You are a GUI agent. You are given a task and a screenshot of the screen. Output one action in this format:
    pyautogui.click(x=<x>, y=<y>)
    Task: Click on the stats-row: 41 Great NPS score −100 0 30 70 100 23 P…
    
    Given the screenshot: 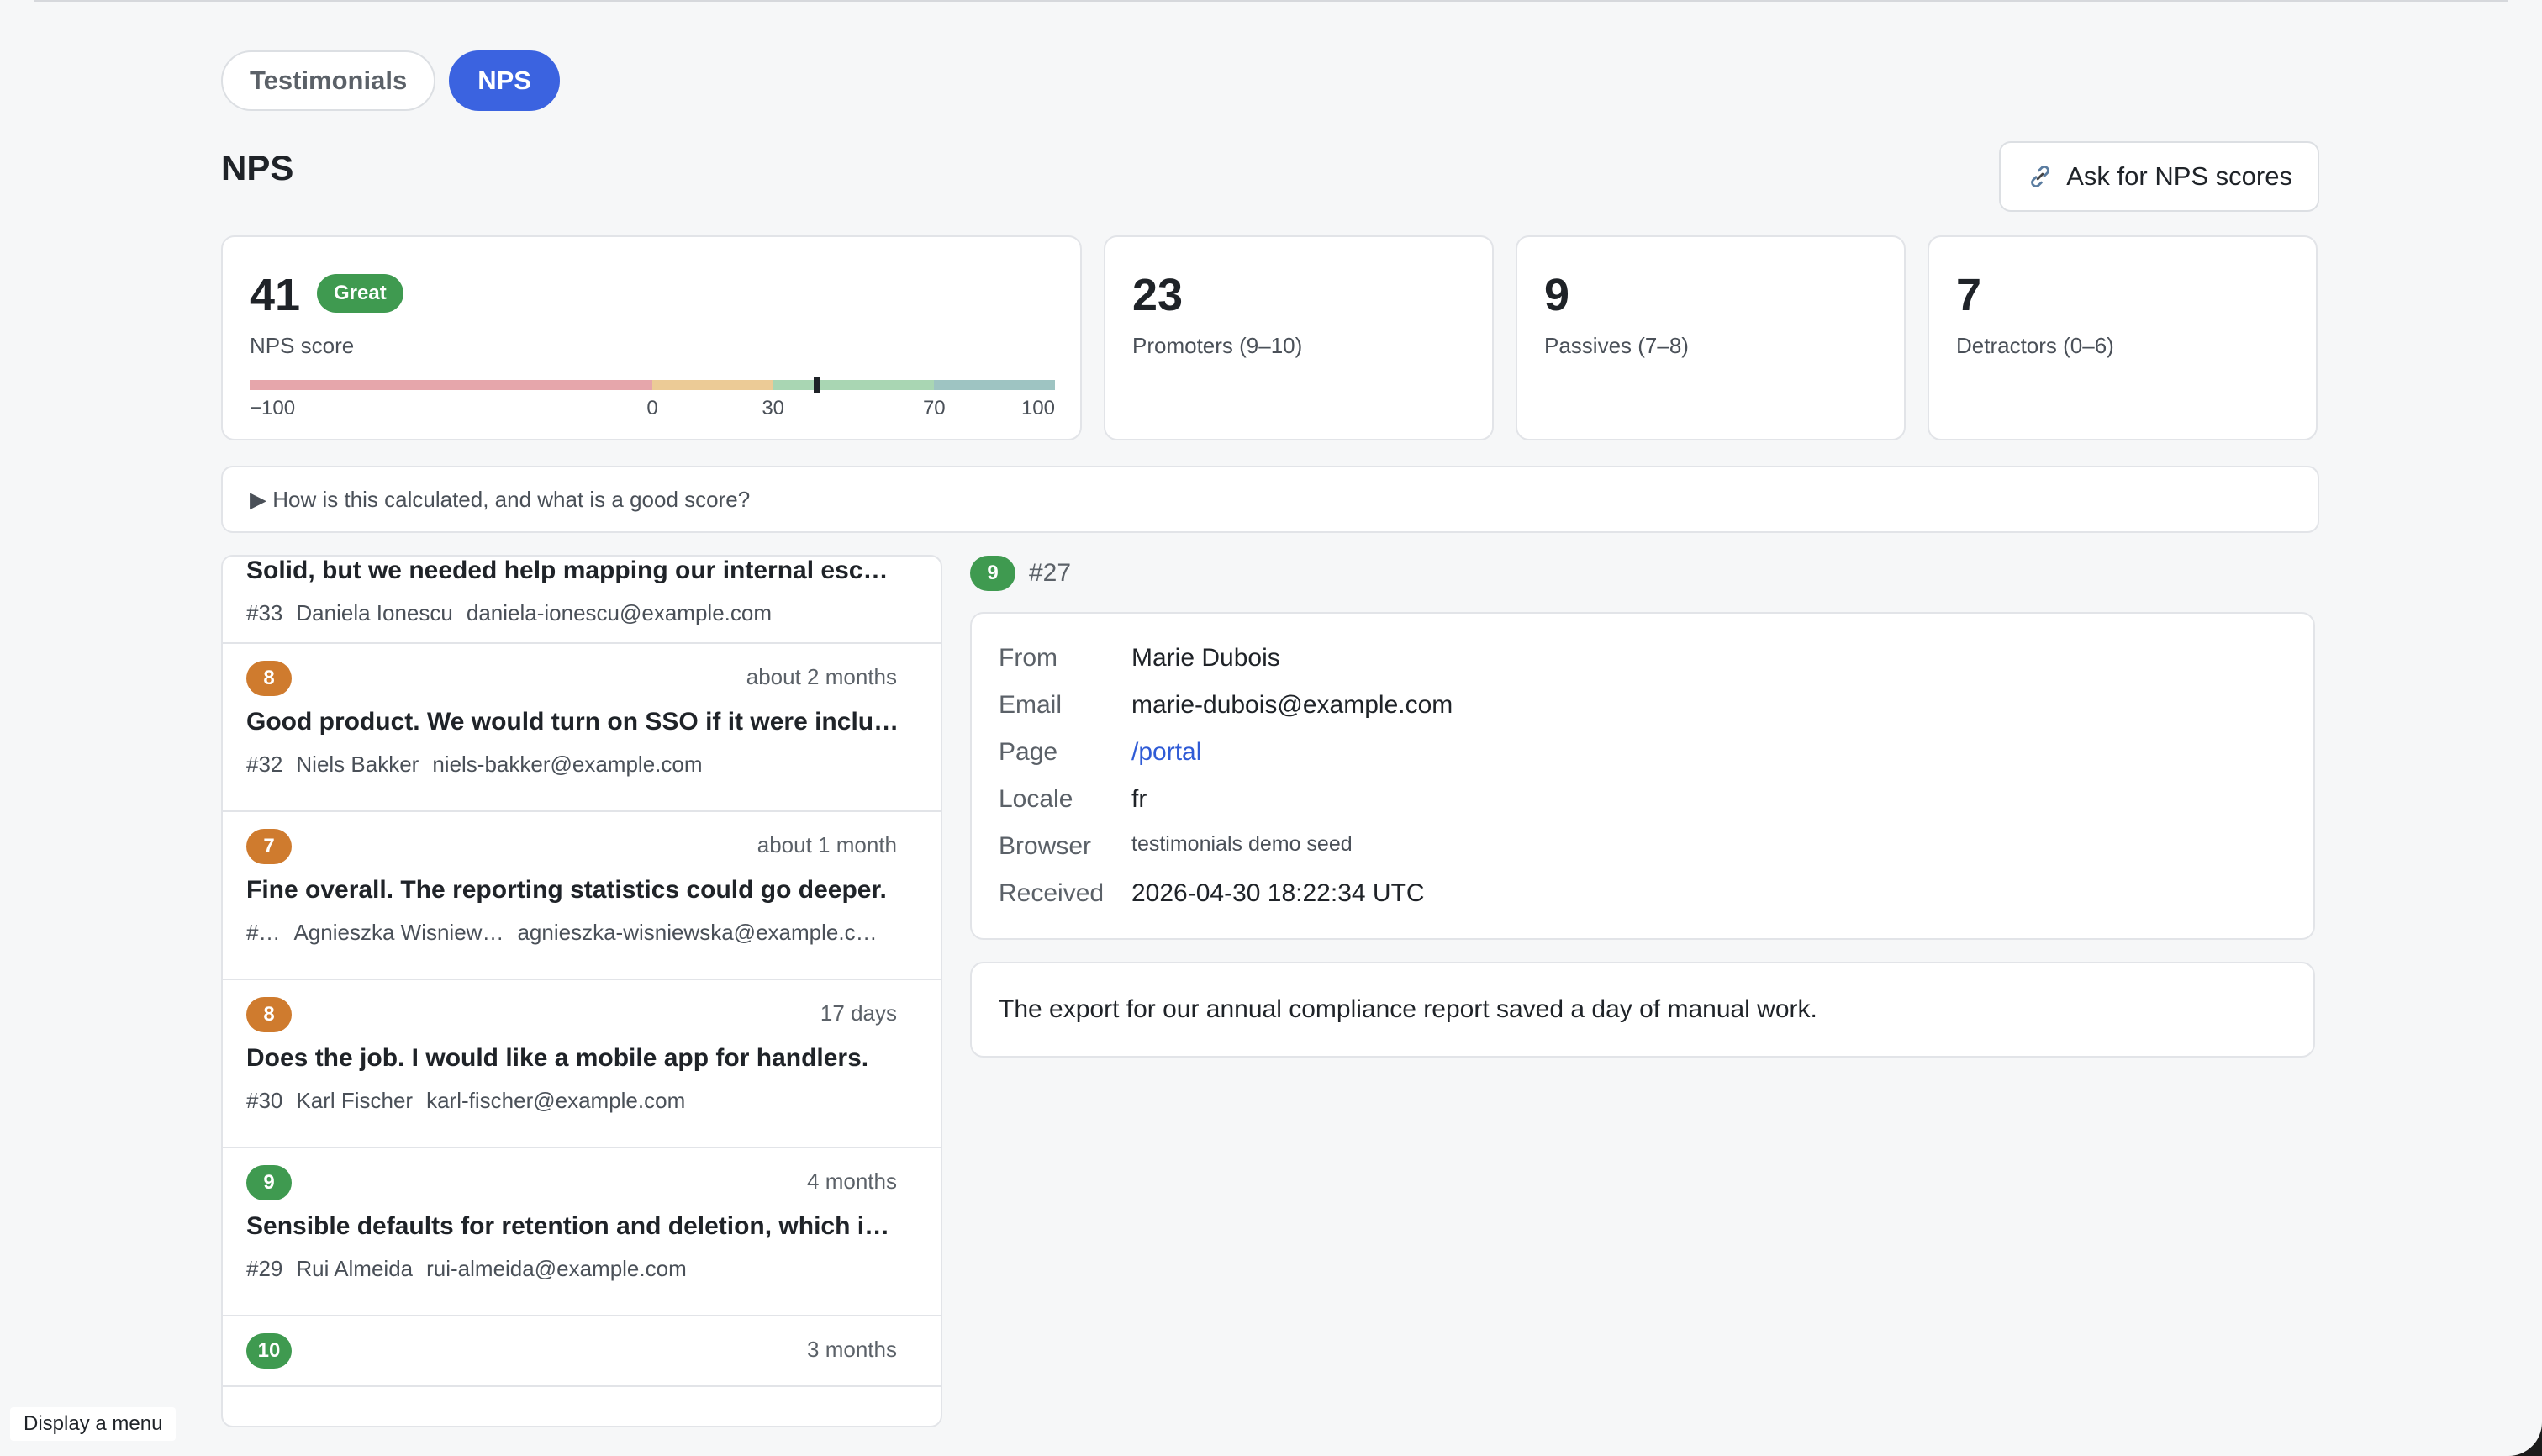 What is the action you would take?
    pyautogui.click(x=1270, y=337)
    